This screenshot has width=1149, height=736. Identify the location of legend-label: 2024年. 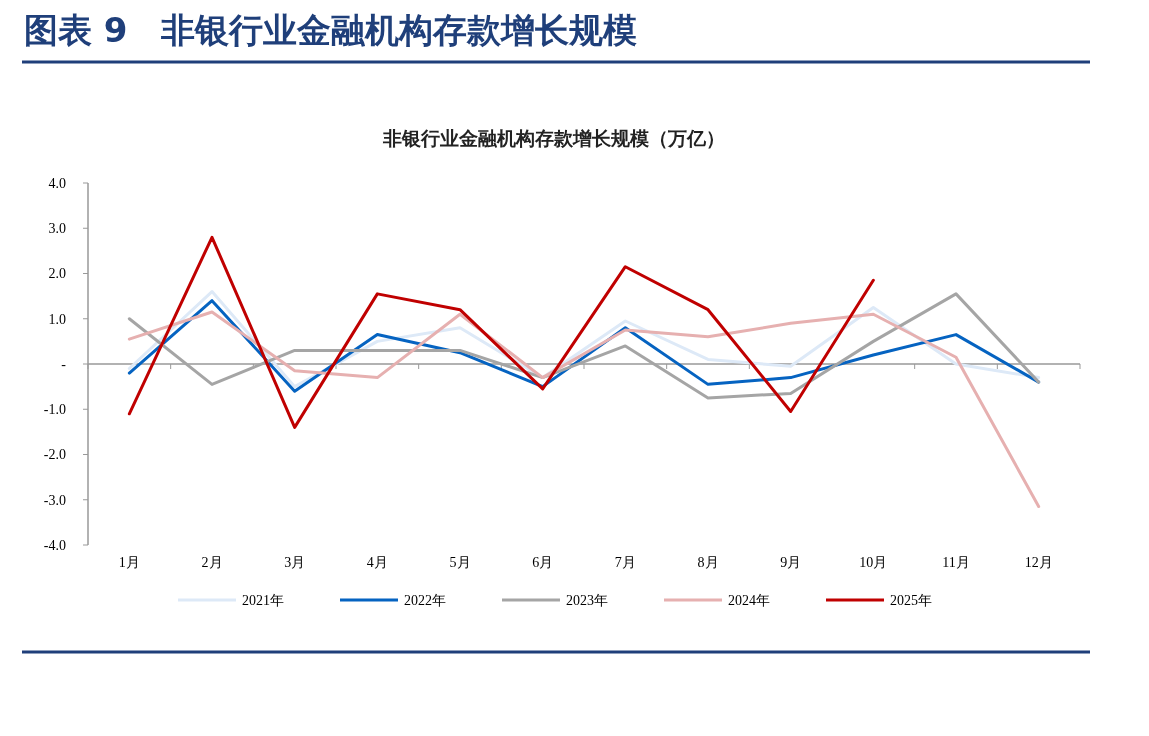
(749, 600).